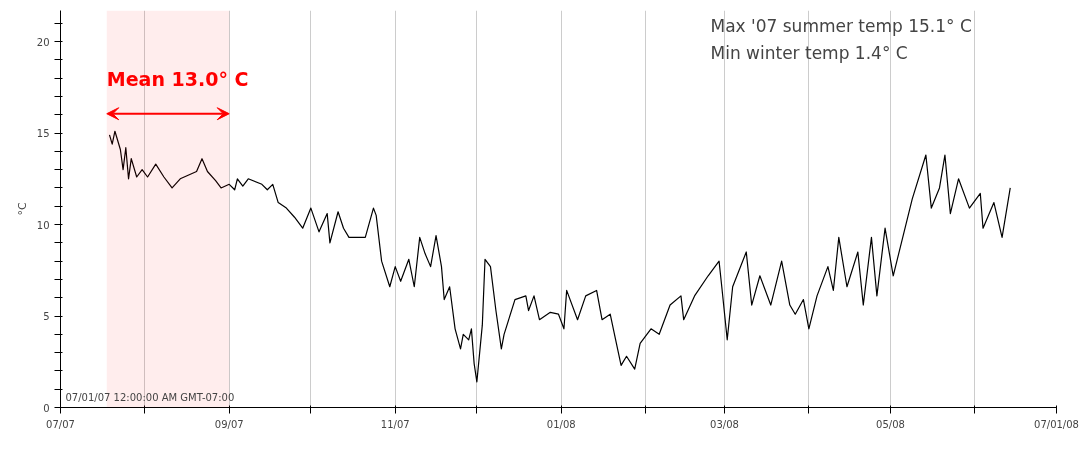  I want to click on x-tick-label: 05/08, so click(890, 424).